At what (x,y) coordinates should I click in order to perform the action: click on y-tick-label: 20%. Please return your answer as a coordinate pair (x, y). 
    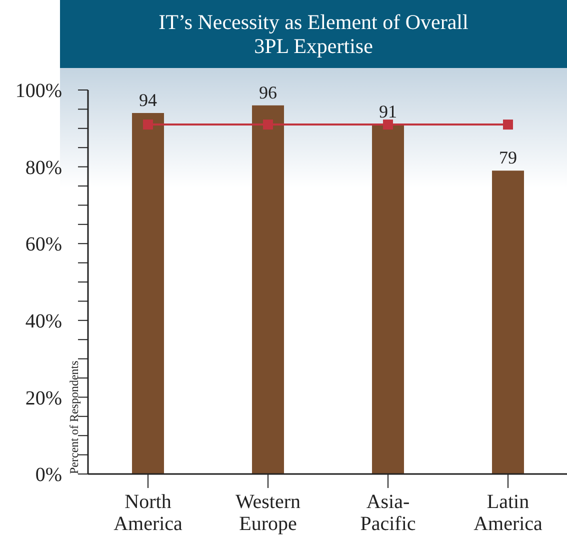
    Looking at the image, I should click on (43, 398).